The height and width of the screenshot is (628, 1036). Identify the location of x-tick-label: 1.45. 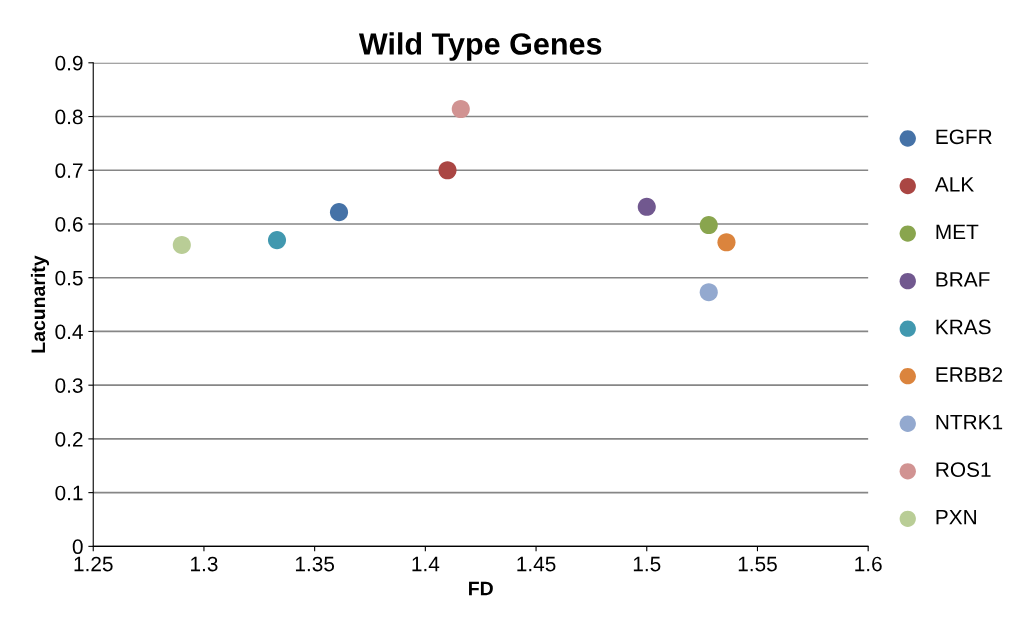
(536, 564).